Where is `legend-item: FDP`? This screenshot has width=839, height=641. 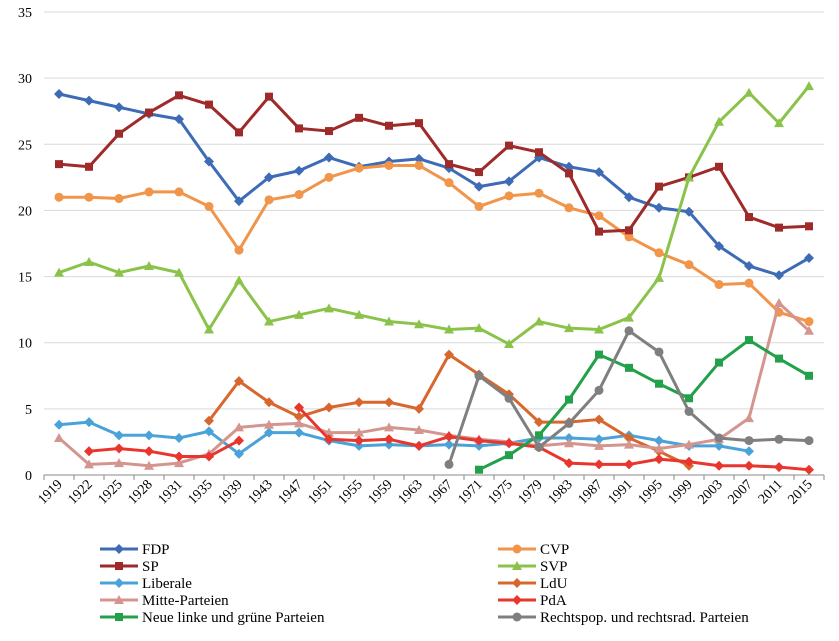 legend-item: FDP is located at coordinates (135, 550).